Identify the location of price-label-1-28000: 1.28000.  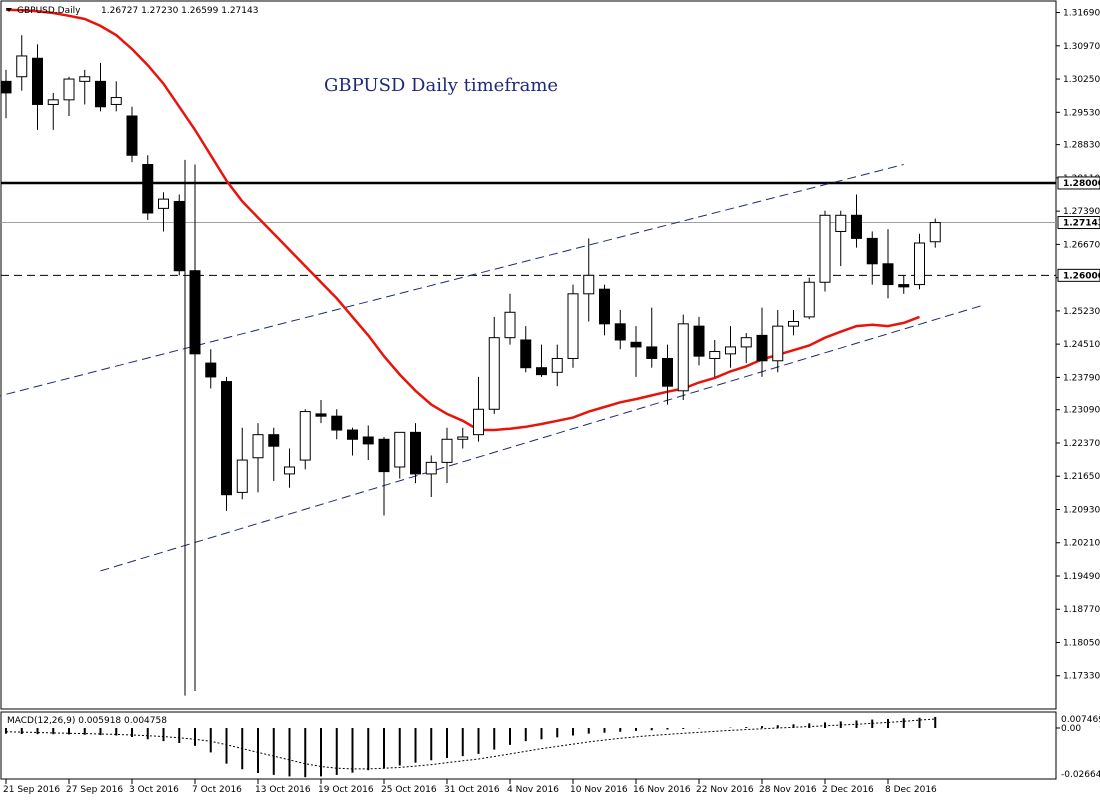
(1078, 183).